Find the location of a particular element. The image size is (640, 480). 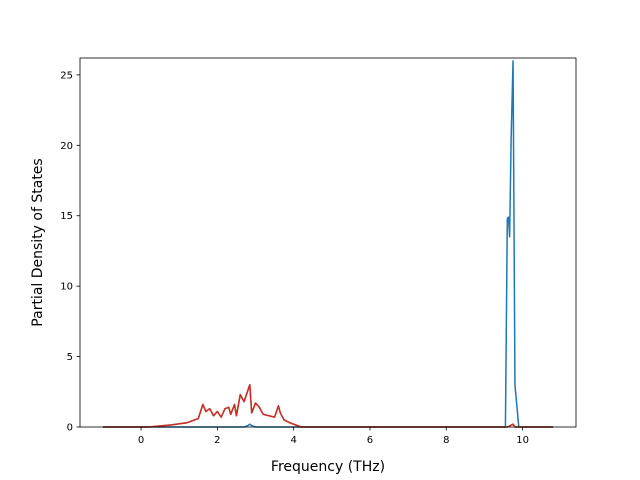

x-tick-label: 6 is located at coordinates (370, 440).